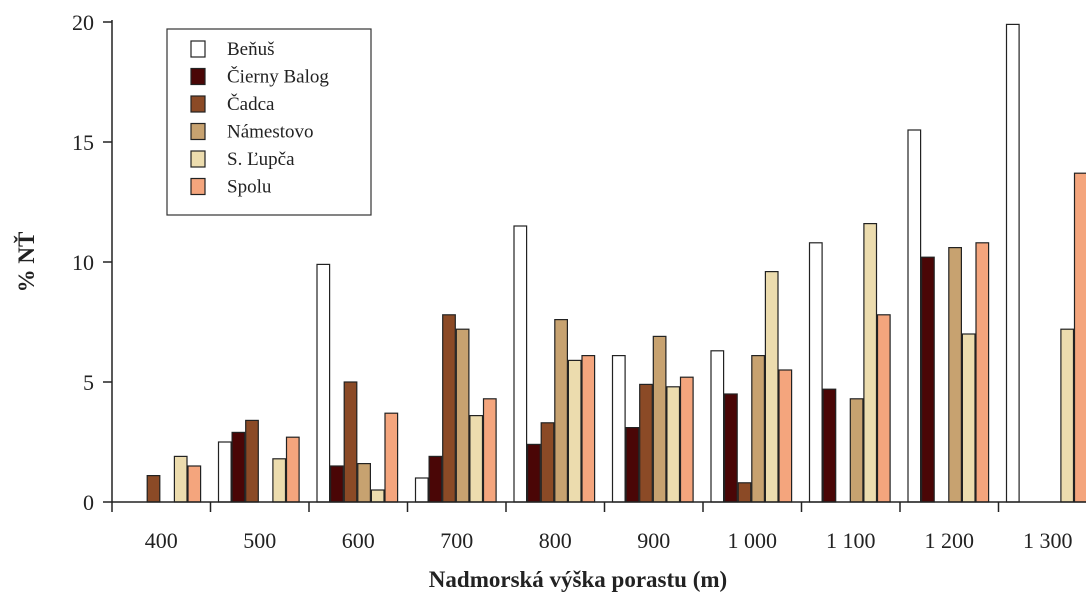 The image size is (1086, 592). What do you see at coordinates (358, 540) in the screenshot?
I see `x-tick-label: 600` at bounding box center [358, 540].